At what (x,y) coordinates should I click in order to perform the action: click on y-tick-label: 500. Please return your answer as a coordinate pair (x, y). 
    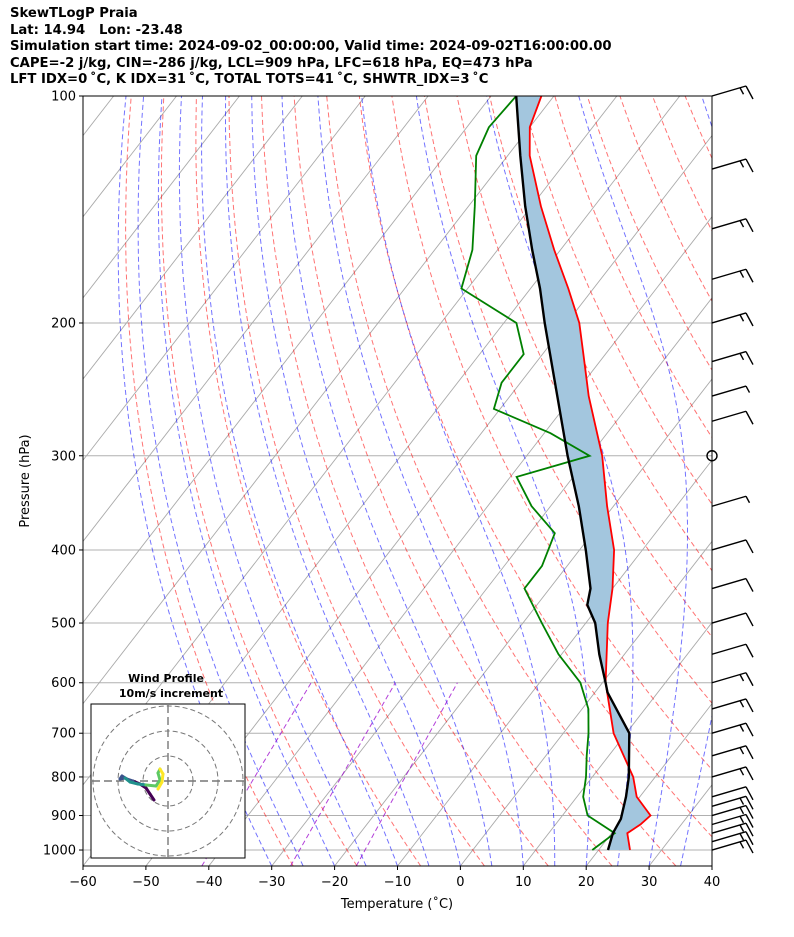
    Looking at the image, I should click on (63, 624).